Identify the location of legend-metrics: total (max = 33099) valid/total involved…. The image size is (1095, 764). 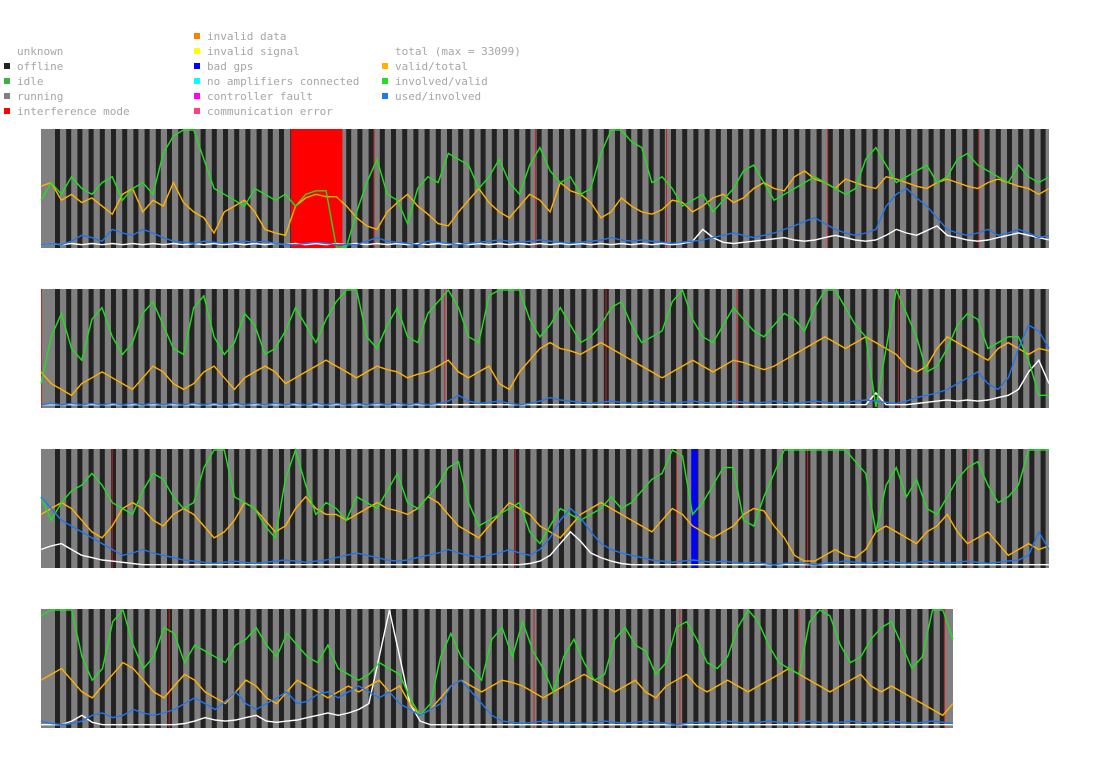
(451, 74).